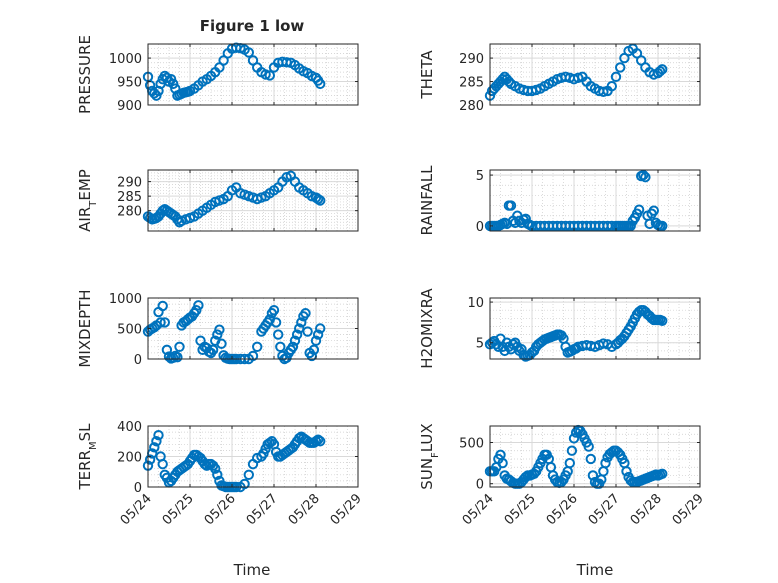 This screenshot has height=583, width=778. What do you see at coordinates (427, 75) in the screenshot?
I see `y-axis-label: THETA` at bounding box center [427, 75].